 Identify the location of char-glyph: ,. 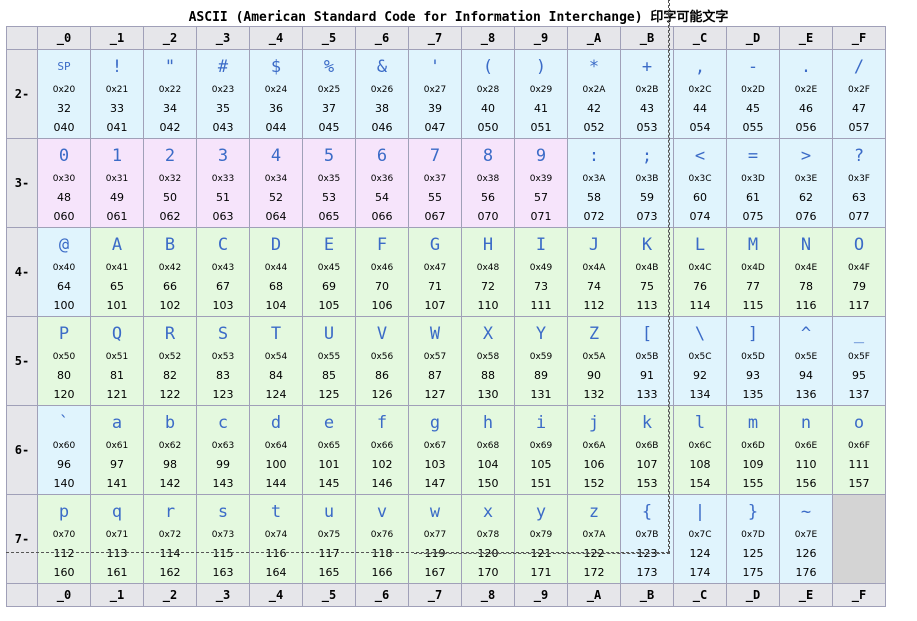
(700, 67).